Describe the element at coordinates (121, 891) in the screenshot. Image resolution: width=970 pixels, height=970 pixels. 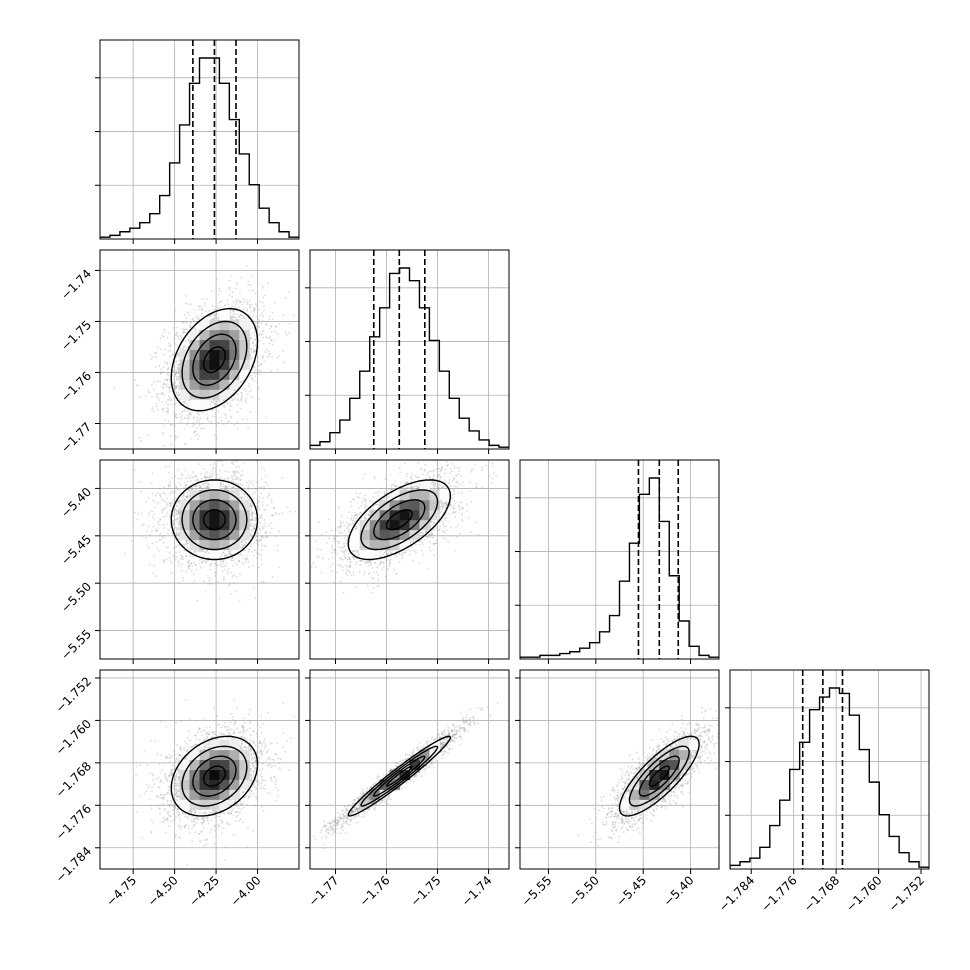
I see `x-tick-label: −4.75` at that location.